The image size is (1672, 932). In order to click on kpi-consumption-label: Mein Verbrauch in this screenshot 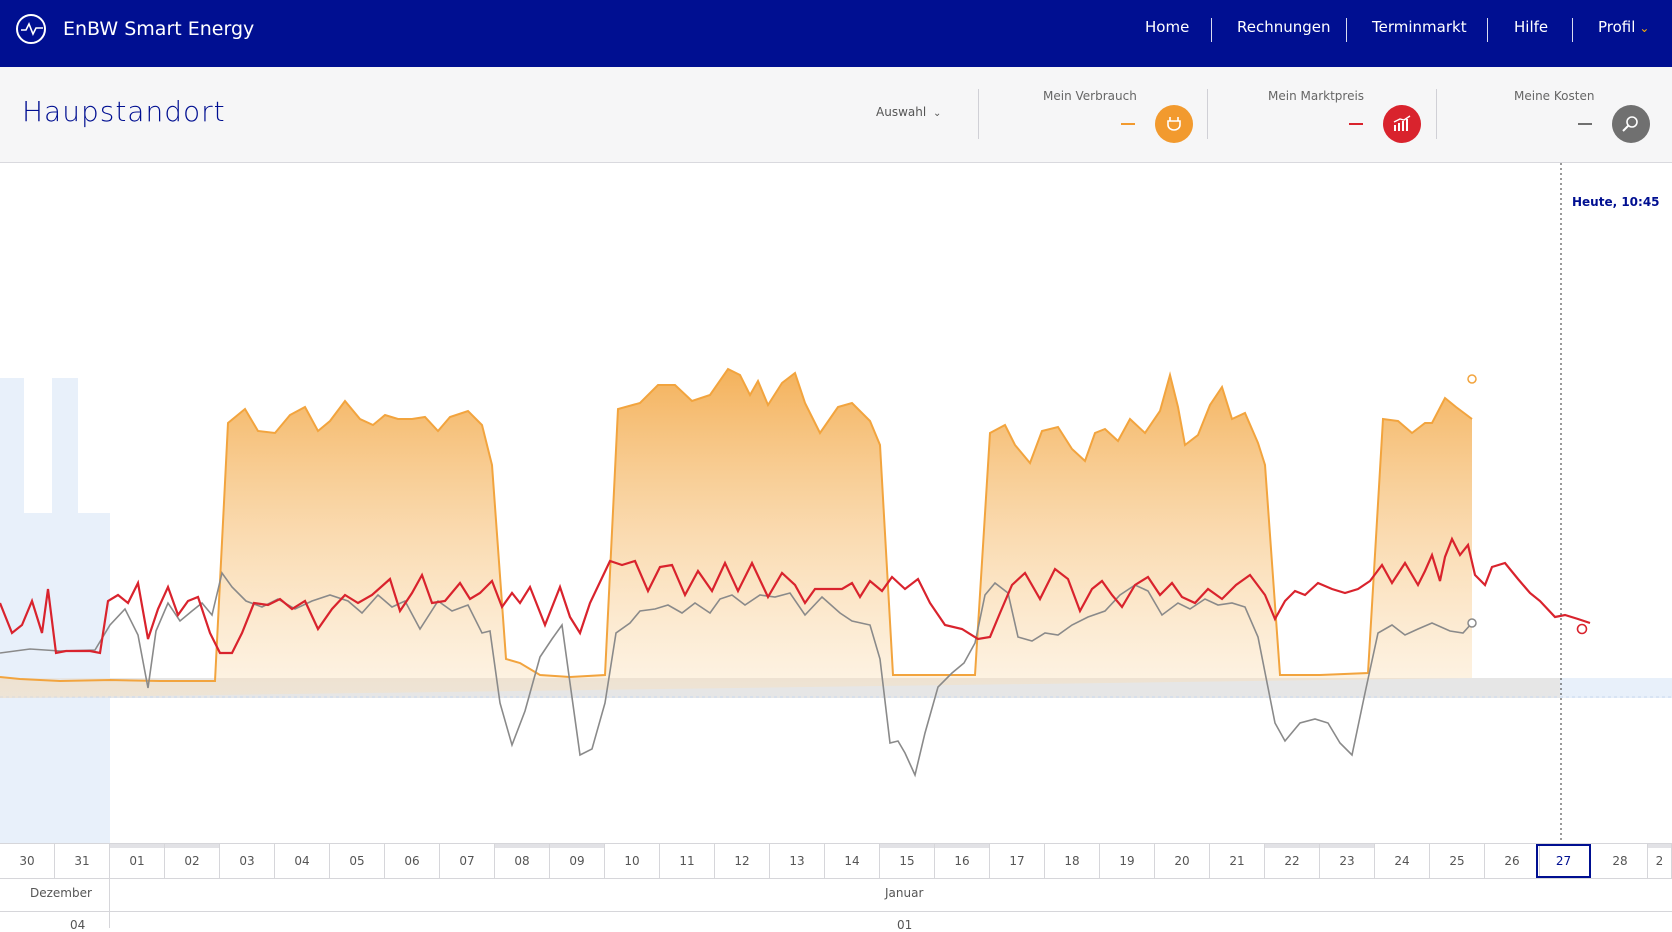, I will do `click(1090, 96)`.